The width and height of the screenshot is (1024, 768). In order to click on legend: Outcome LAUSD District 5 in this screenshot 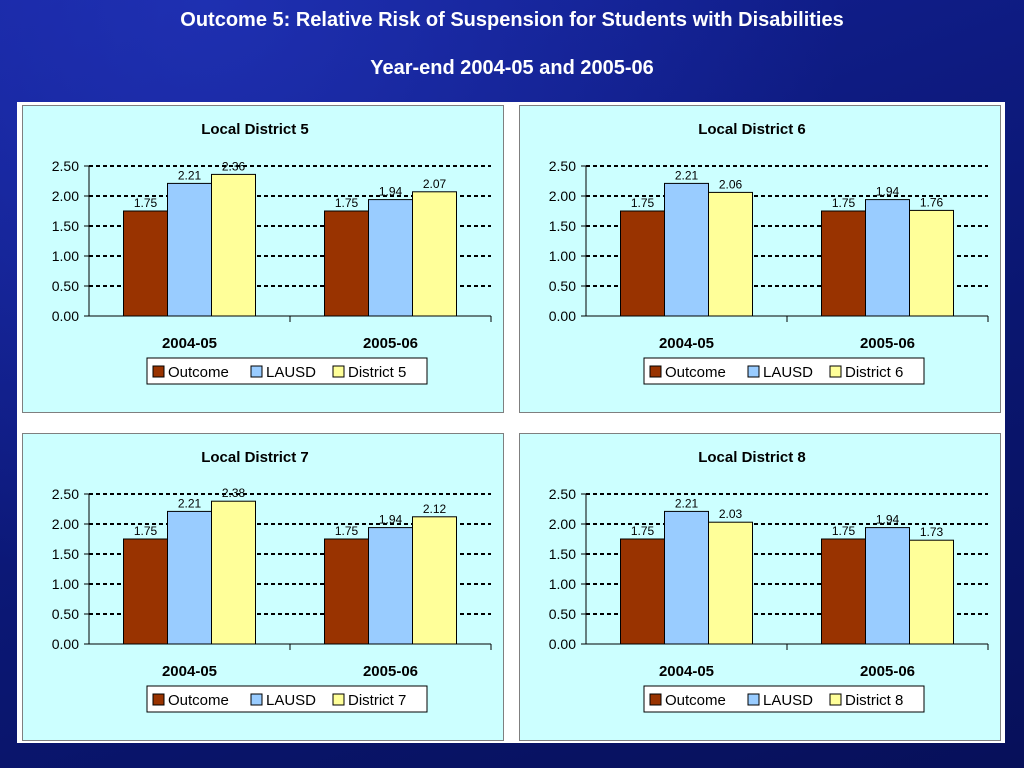, I will do `click(287, 371)`.